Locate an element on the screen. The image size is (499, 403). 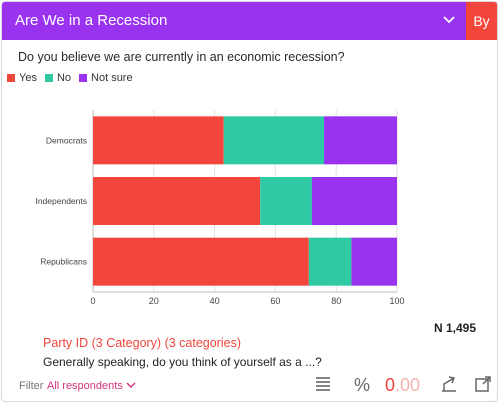
decimals-extra: .00 is located at coordinates (408, 385).